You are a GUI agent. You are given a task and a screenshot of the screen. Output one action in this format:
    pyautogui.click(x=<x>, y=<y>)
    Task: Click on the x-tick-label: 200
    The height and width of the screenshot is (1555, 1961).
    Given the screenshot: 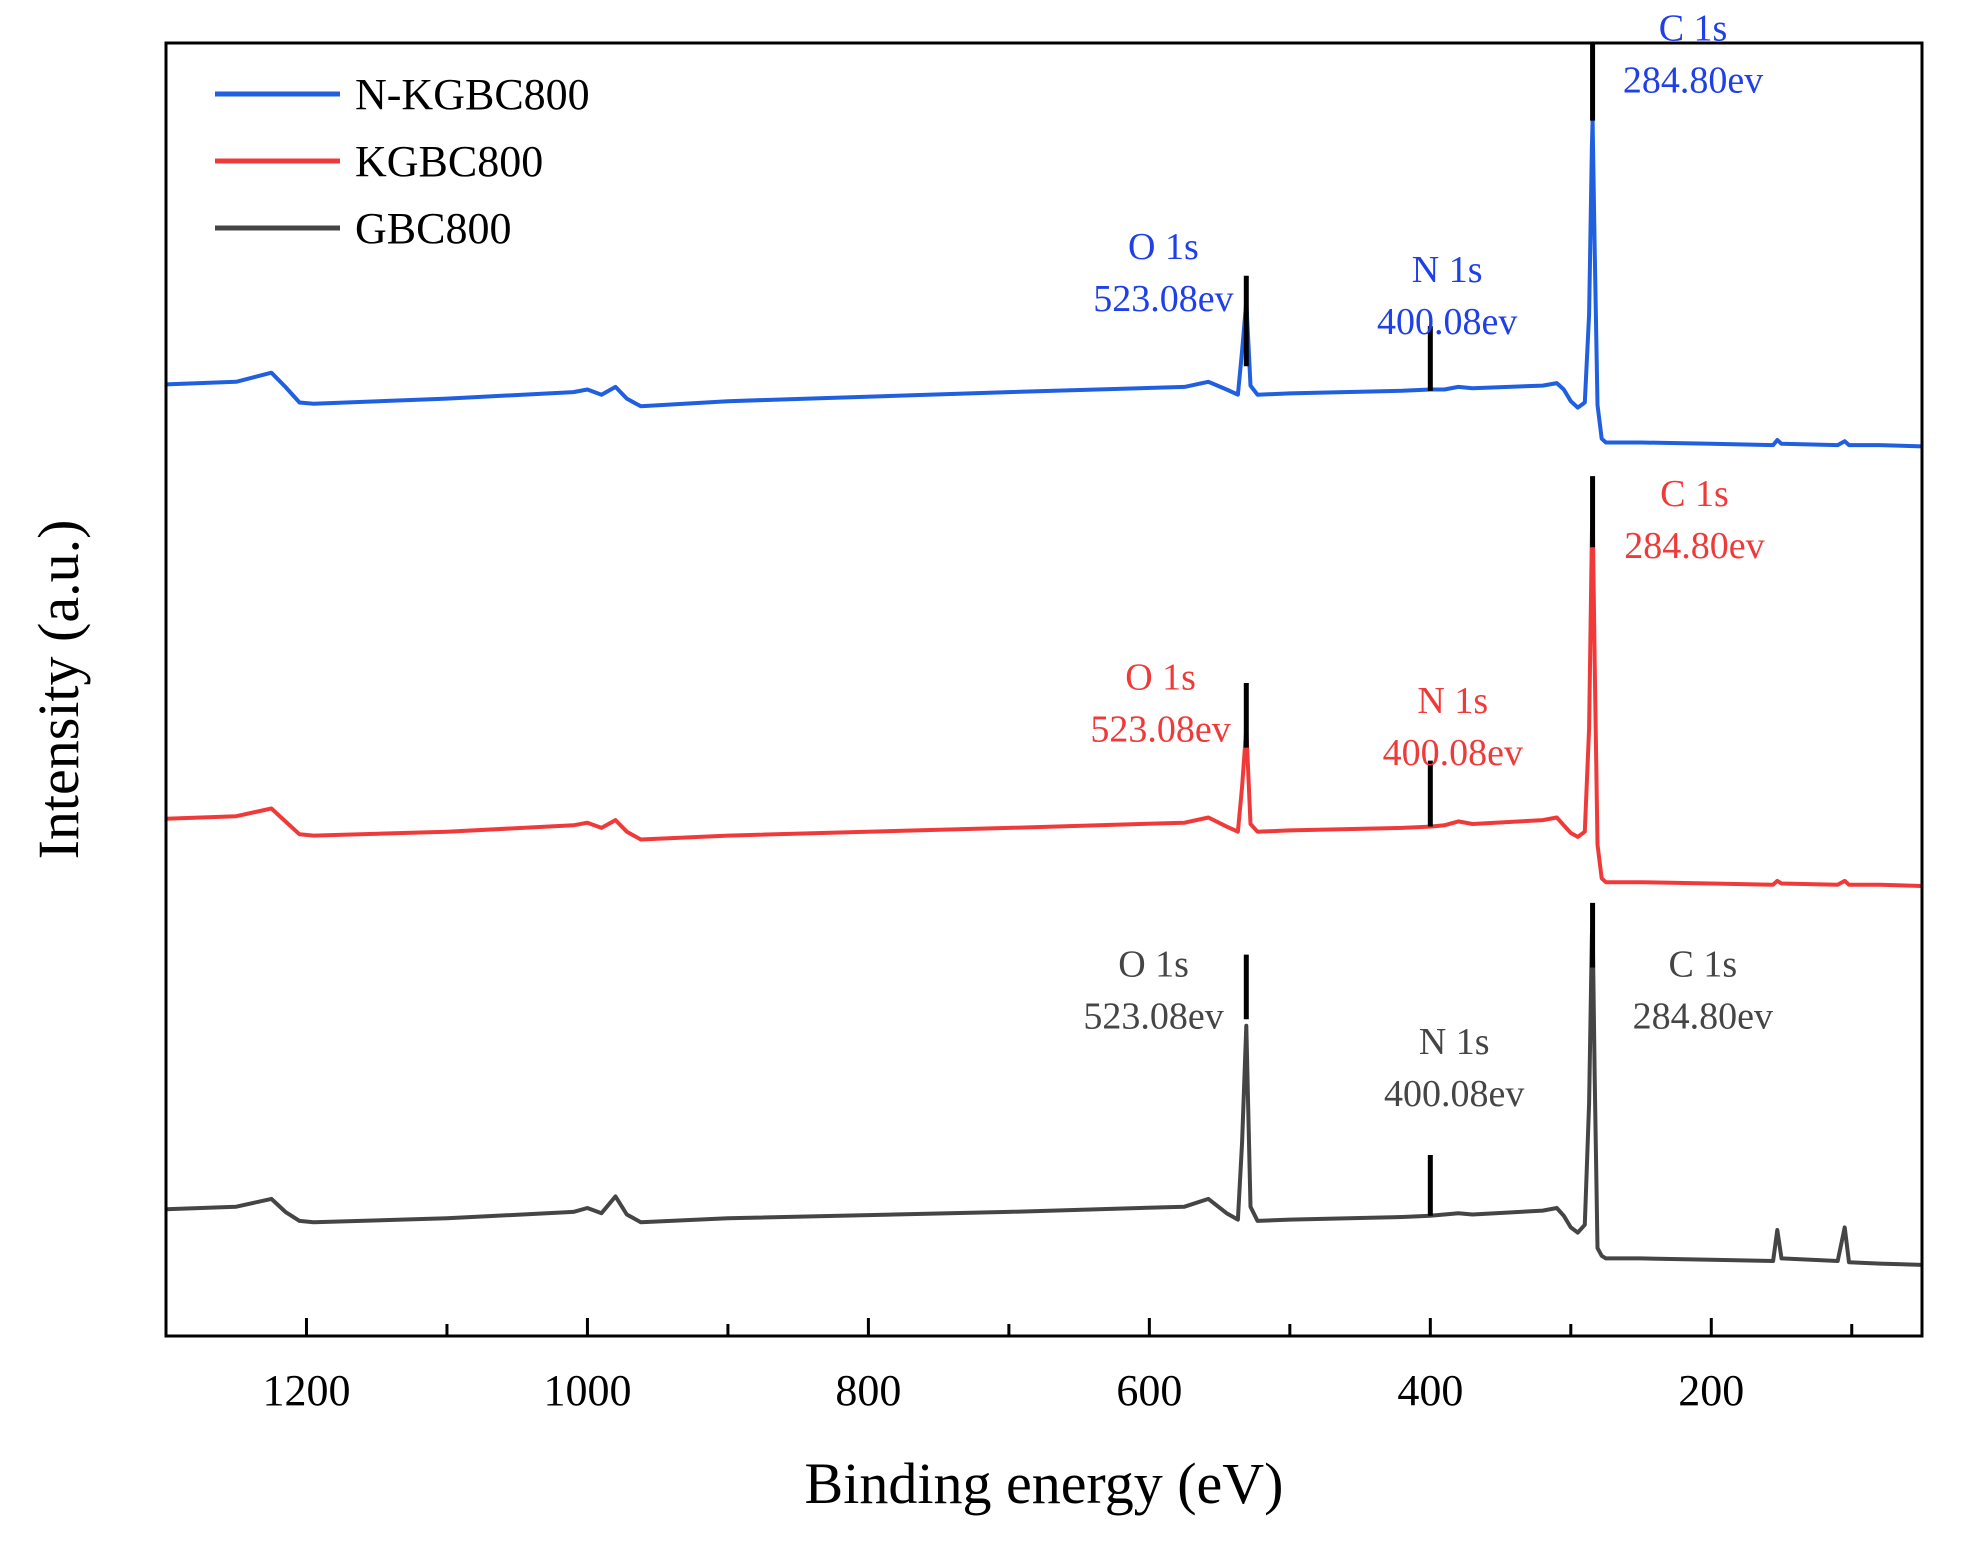 What is the action you would take?
    pyautogui.click(x=1711, y=1390)
    